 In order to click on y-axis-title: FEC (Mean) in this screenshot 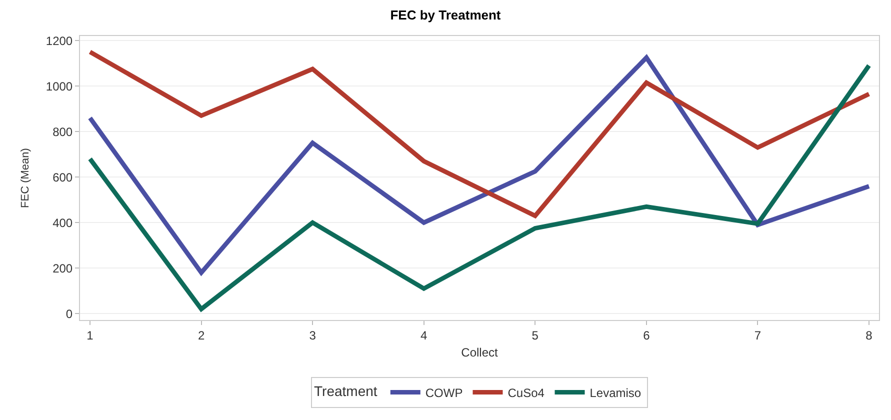, I will do `click(26, 178)`.